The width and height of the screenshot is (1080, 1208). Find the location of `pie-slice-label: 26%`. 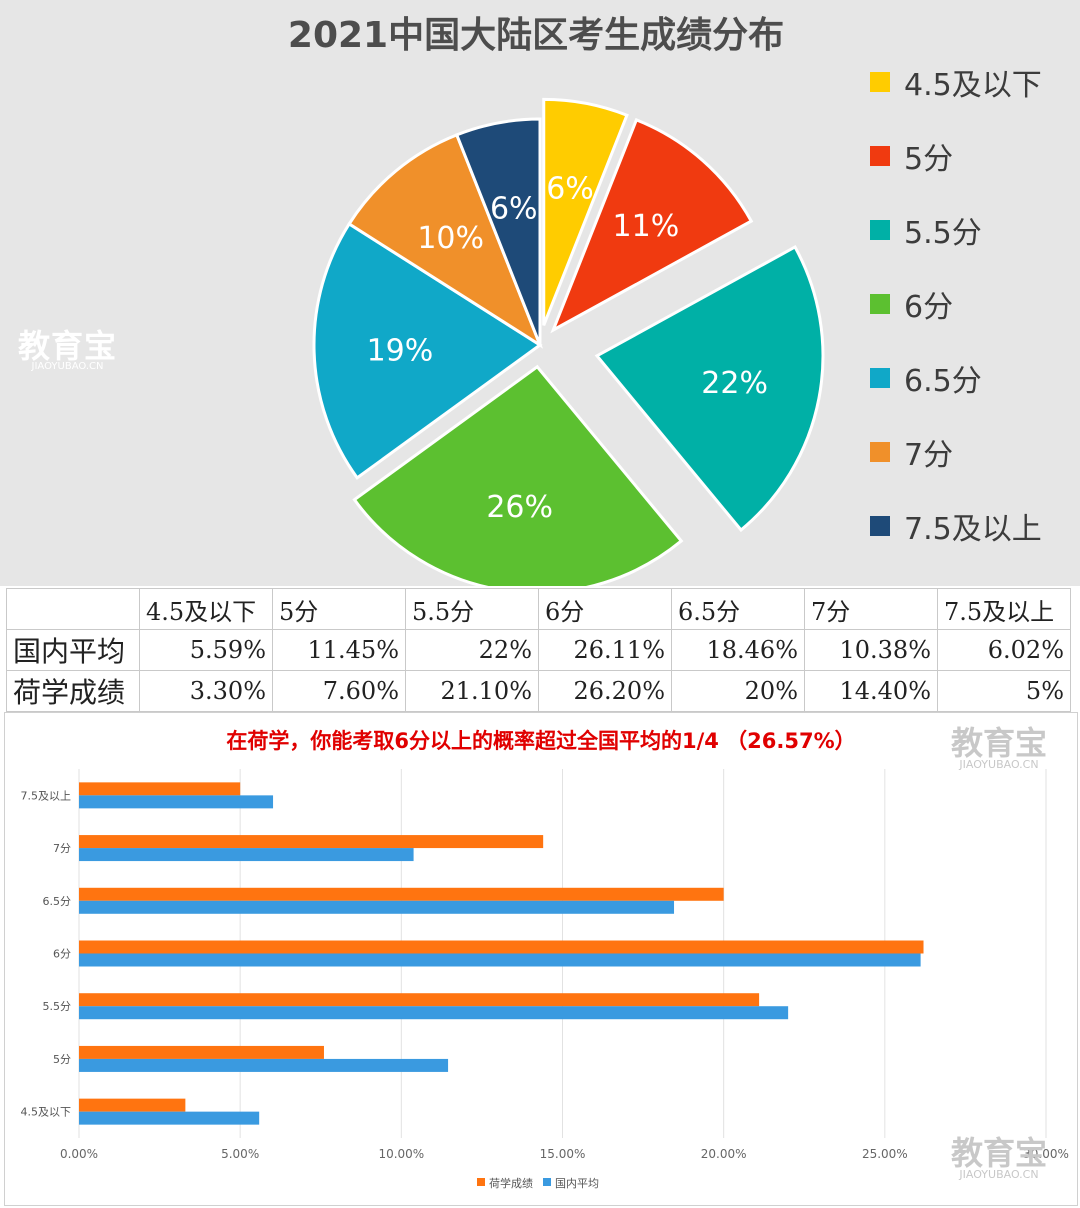

pie-slice-label: 26% is located at coordinates (519, 507).